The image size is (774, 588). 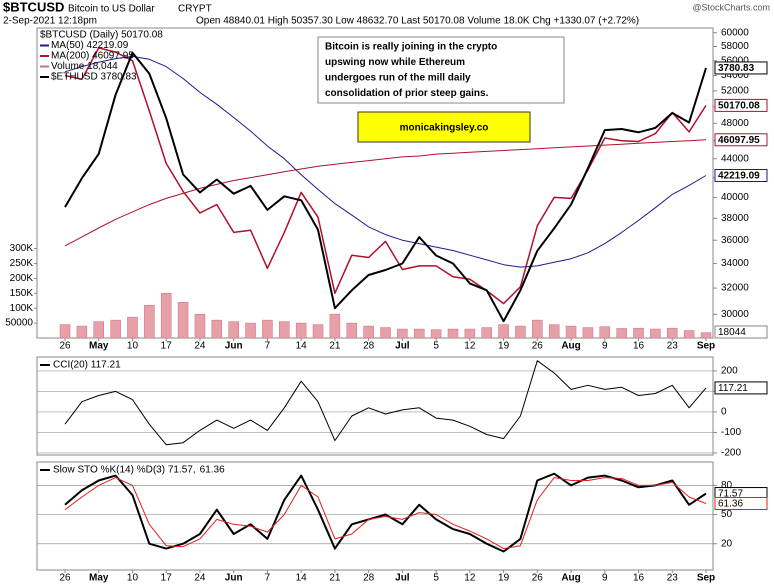 What do you see at coordinates (50, 21) in the screenshot?
I see `date: 2-Sep-2021 12:18pm` at bounding box center [50, 21].